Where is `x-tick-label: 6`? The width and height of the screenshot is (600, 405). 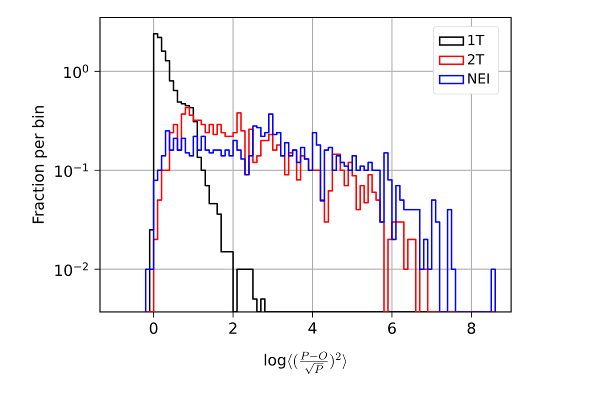 x-tick-label: 6 is located at coordinates (392, 328).